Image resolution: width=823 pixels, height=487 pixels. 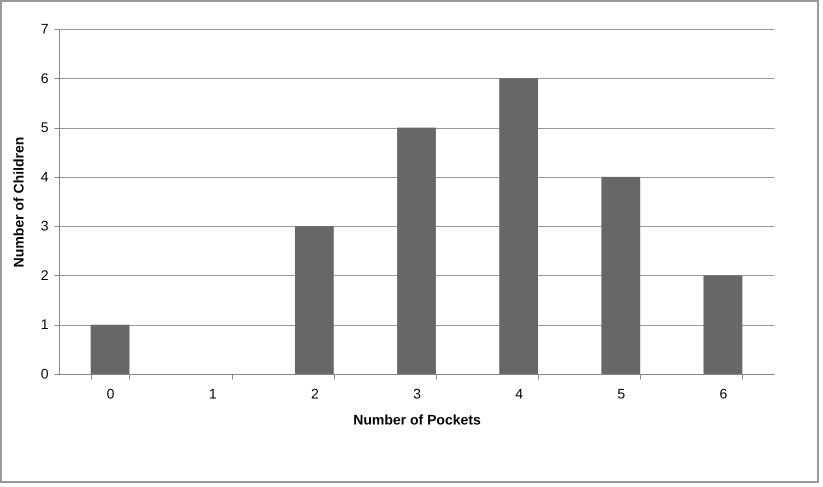 I want to click on x-tick-label: 2, so click(x=314, y=394).